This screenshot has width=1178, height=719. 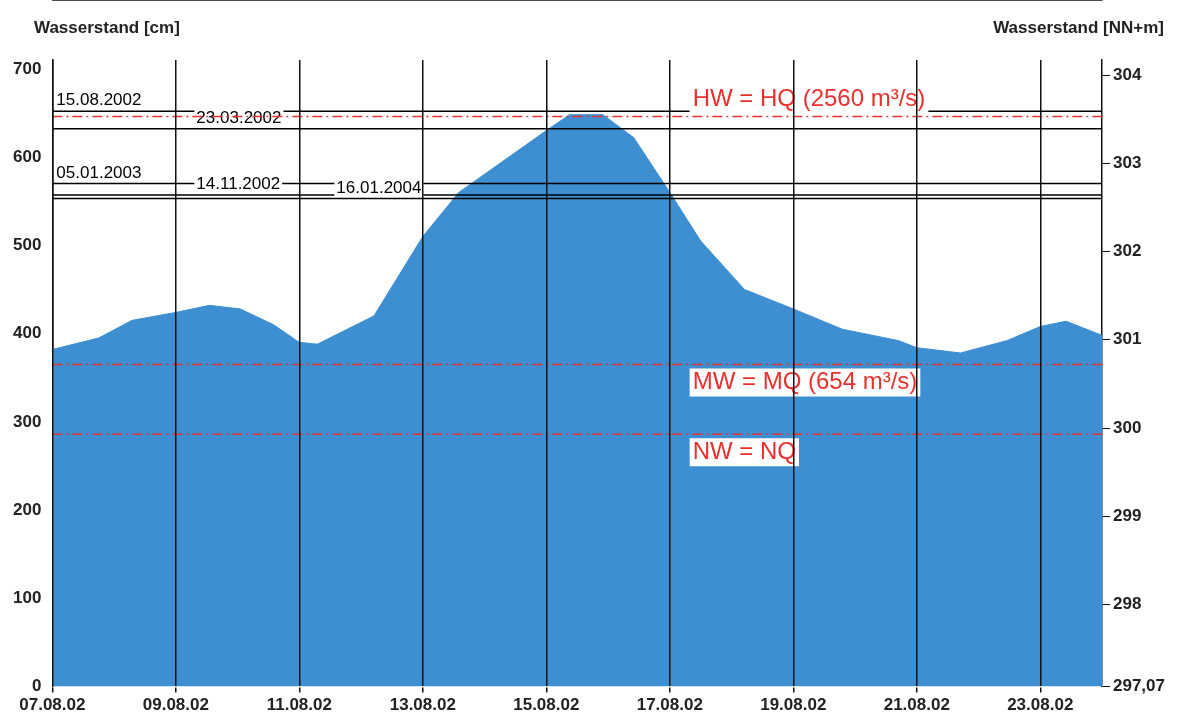 What do you see at coordinates (1127, 427) in the screenshot?
I see `y2-tick-label: 300` at bounding box center [1127, 427].